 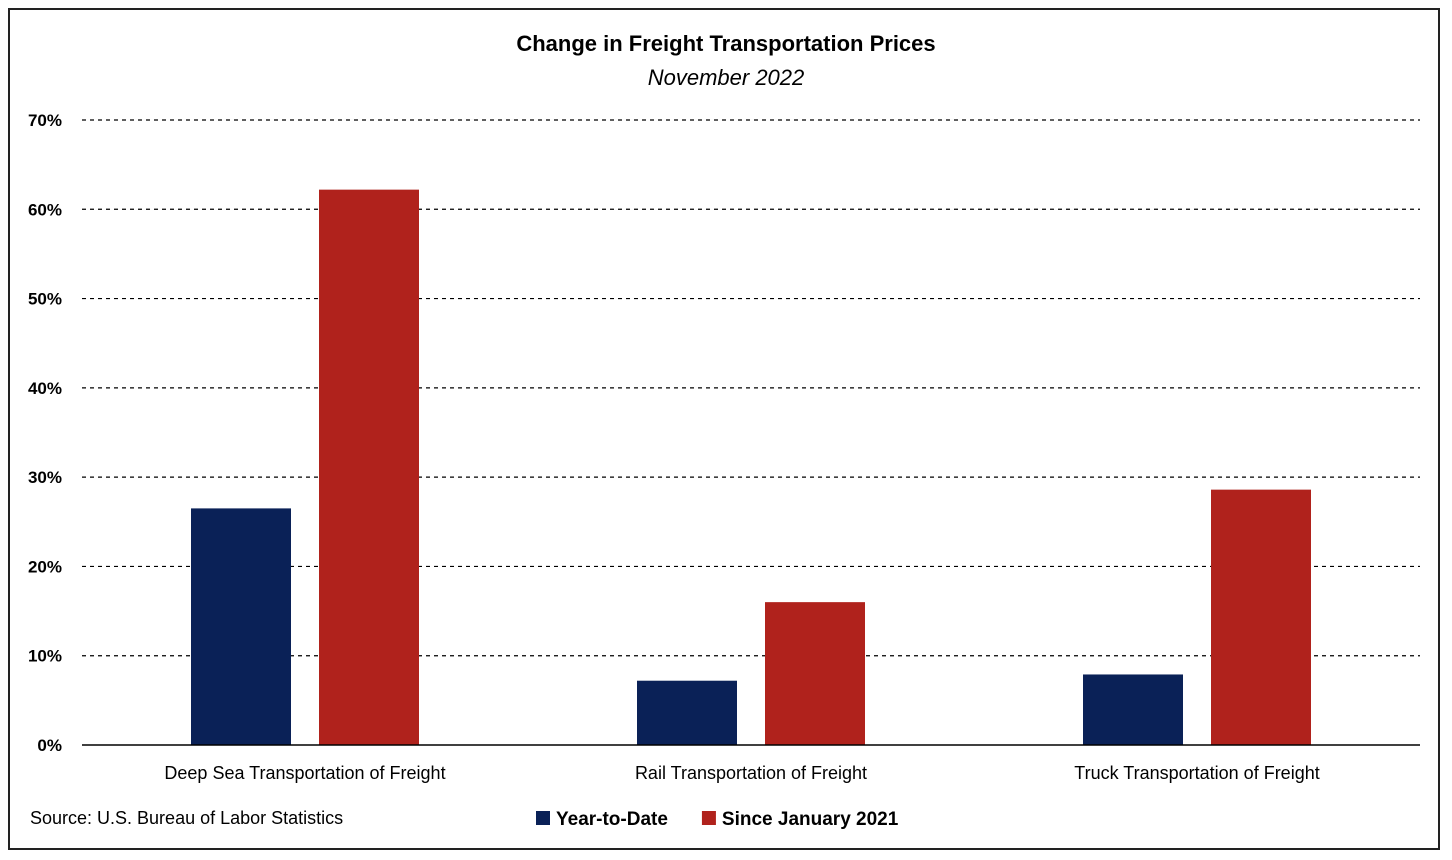 What do you see at coordinates (725, 43) in the screenshot?
I see `chart-title: Change in Freight Transportation Prices` at bounding box center [725, 43].